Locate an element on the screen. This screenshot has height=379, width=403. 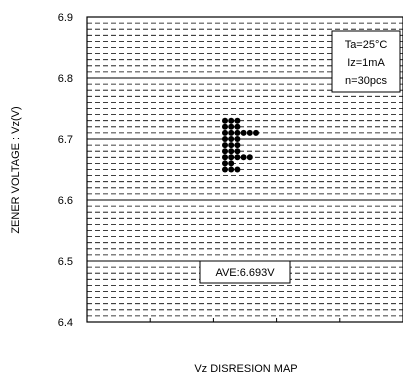
y-tick-label: 6.5 is located at coordinates (65, 262).